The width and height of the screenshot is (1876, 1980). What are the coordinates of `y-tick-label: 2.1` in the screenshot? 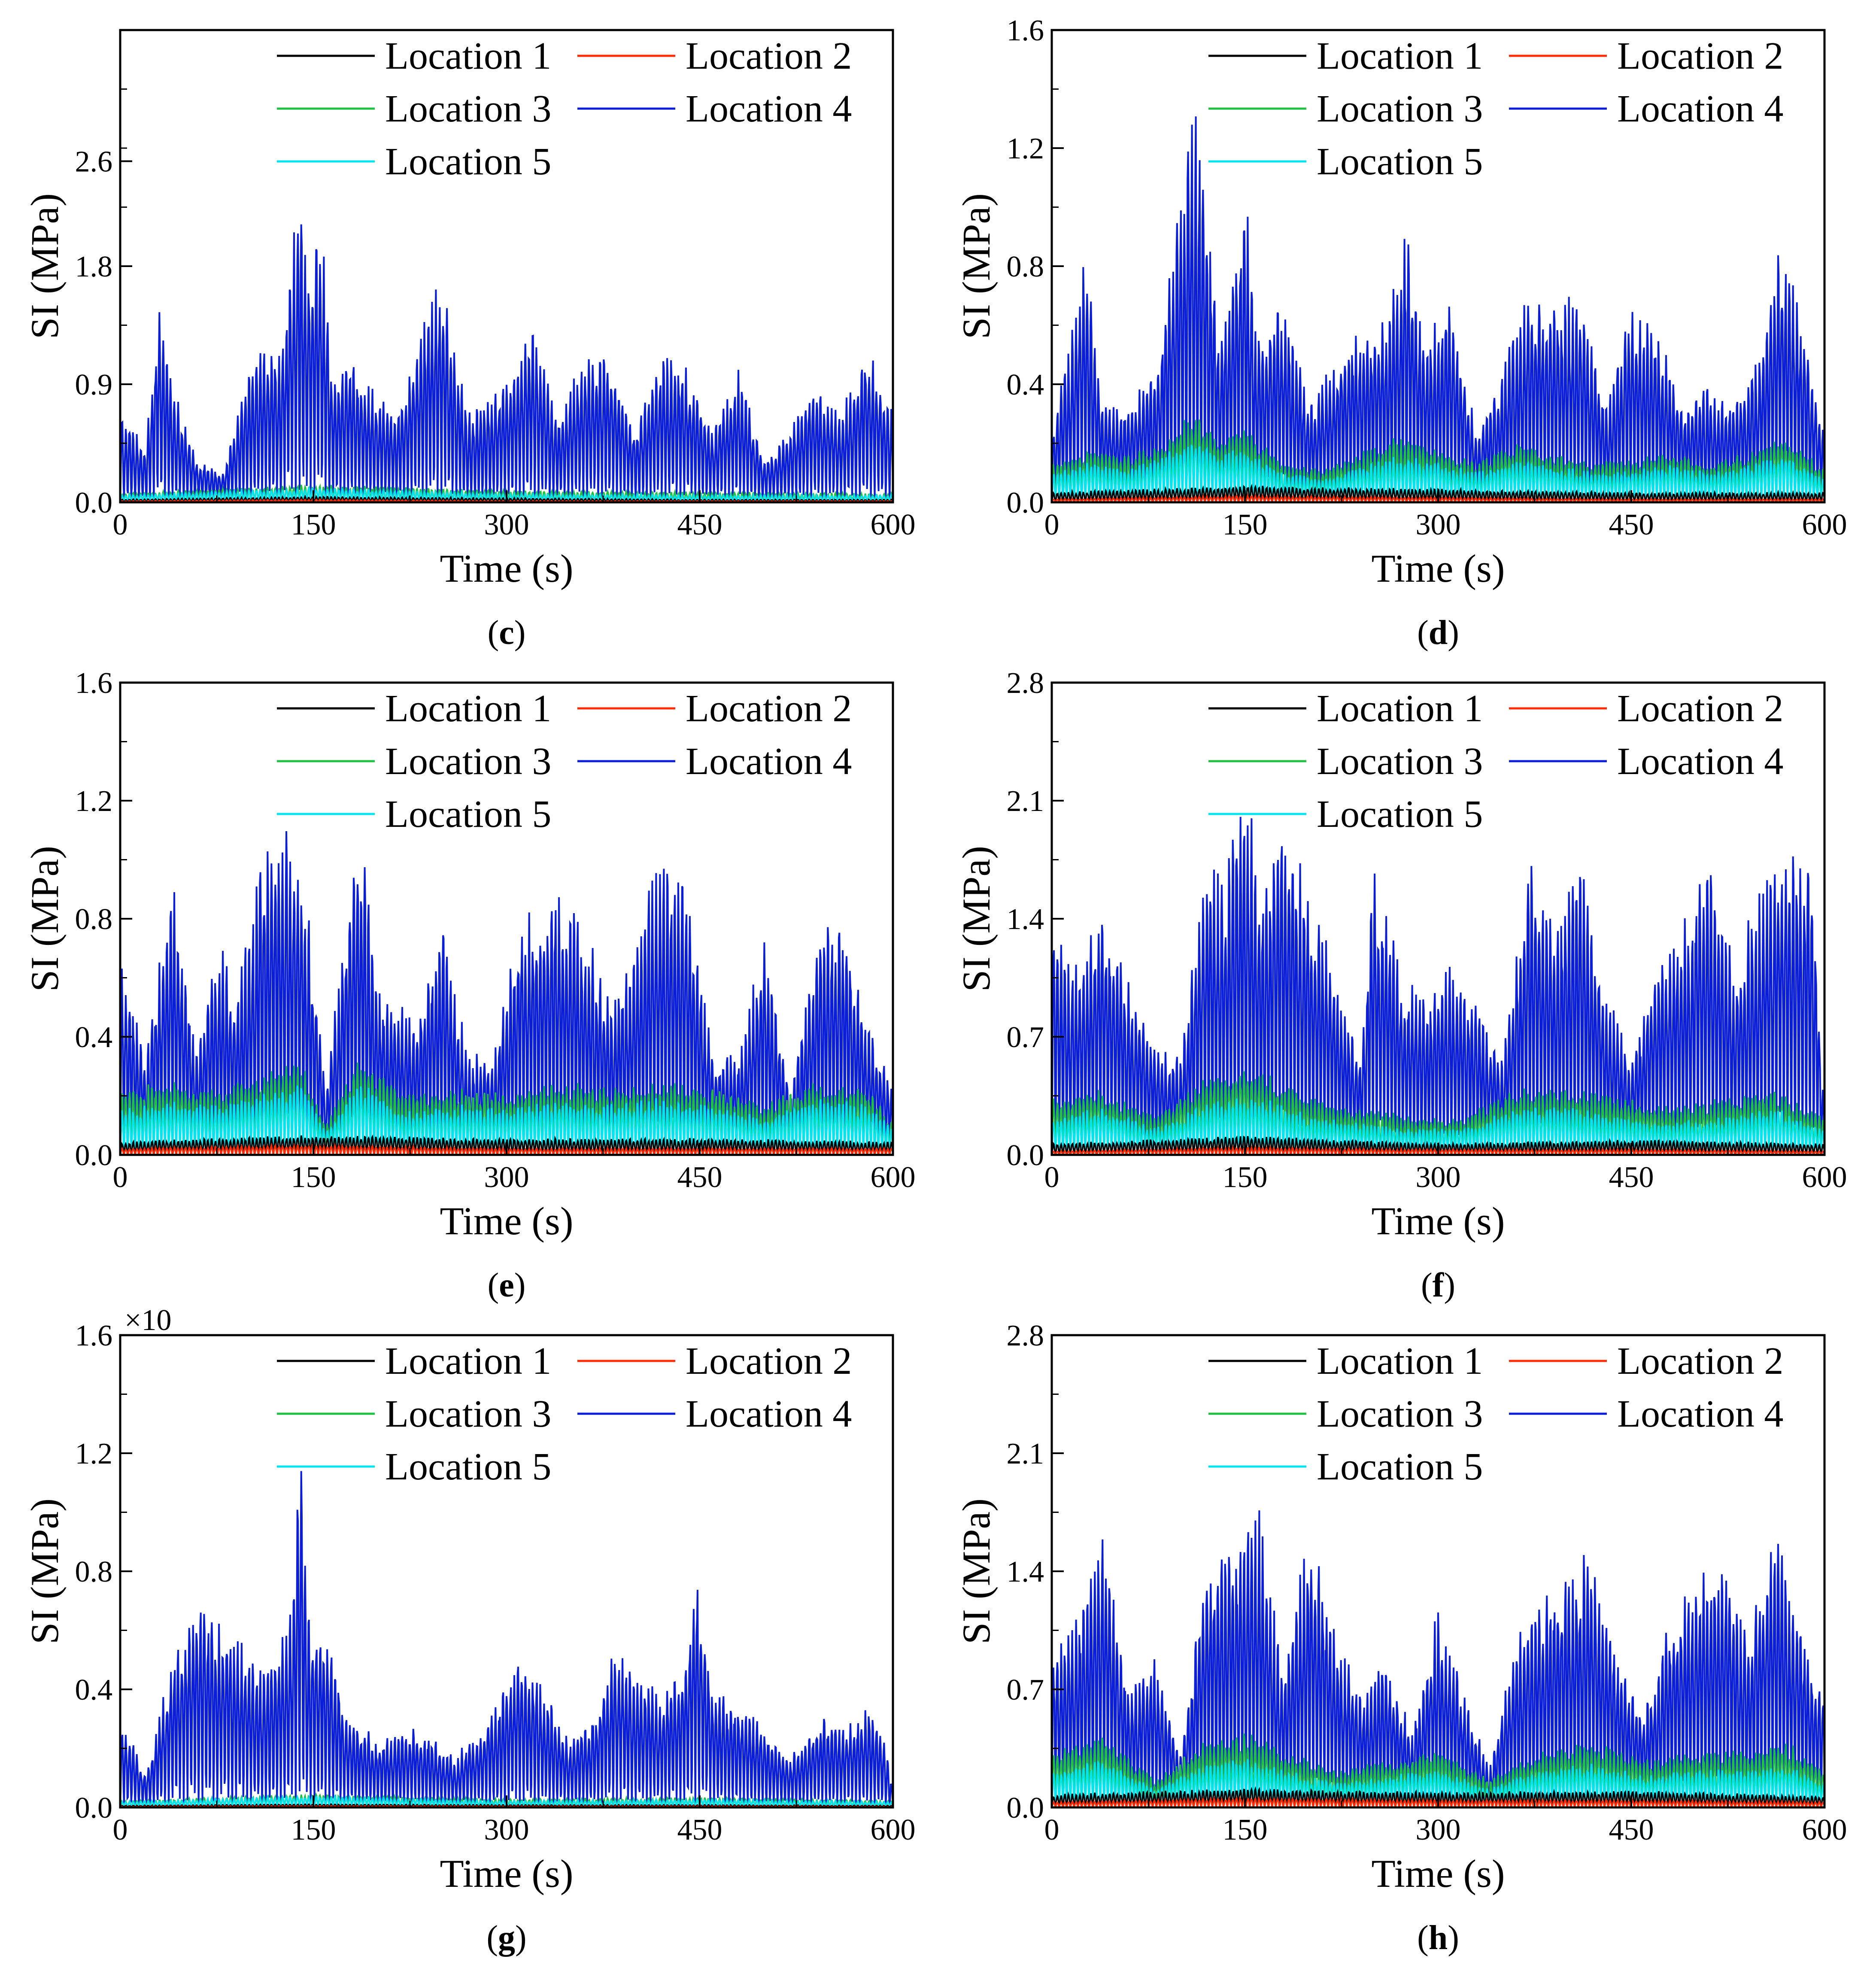 It's located at (1025, 1454).